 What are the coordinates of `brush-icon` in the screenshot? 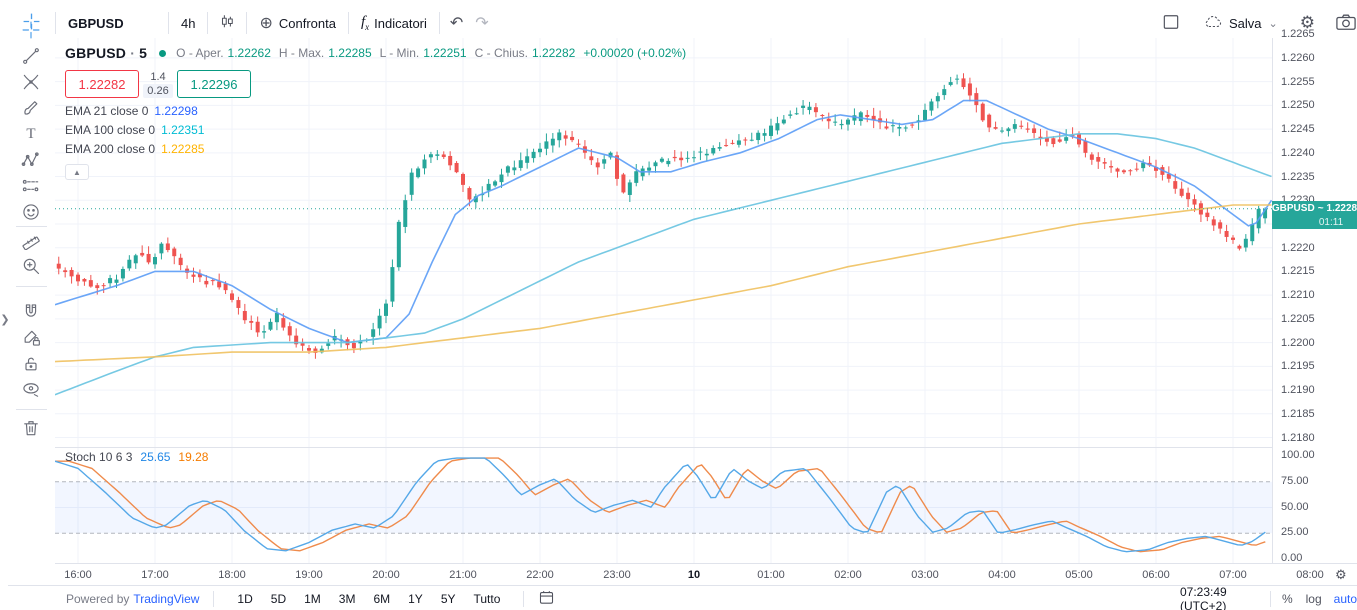 It's located at (31, 108).